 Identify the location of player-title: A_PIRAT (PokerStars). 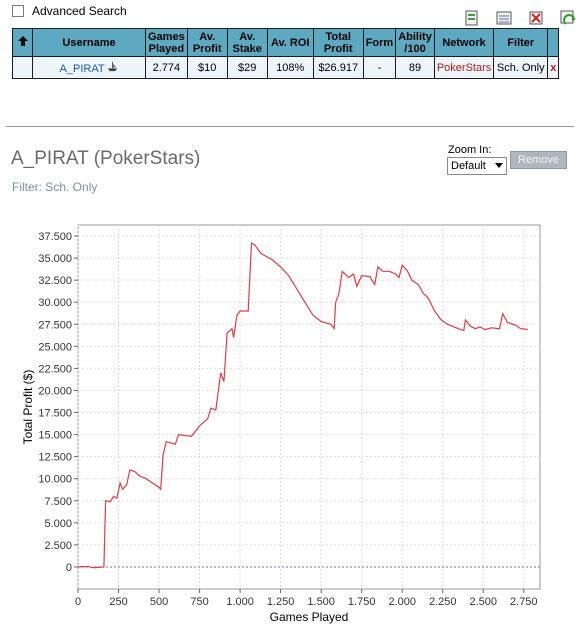
(106, 158).